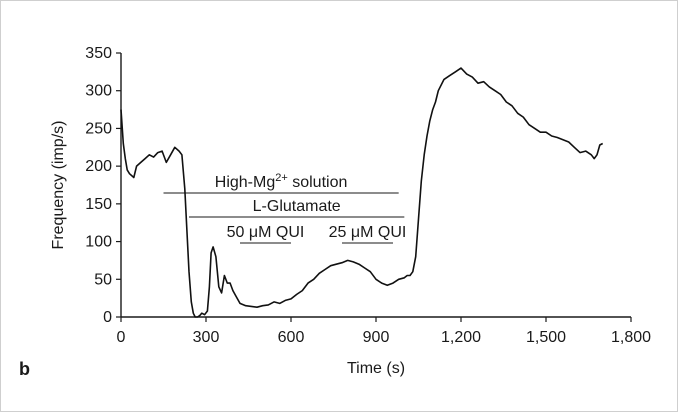  I want to click on y-tick-label: 250, so click(98, 128).